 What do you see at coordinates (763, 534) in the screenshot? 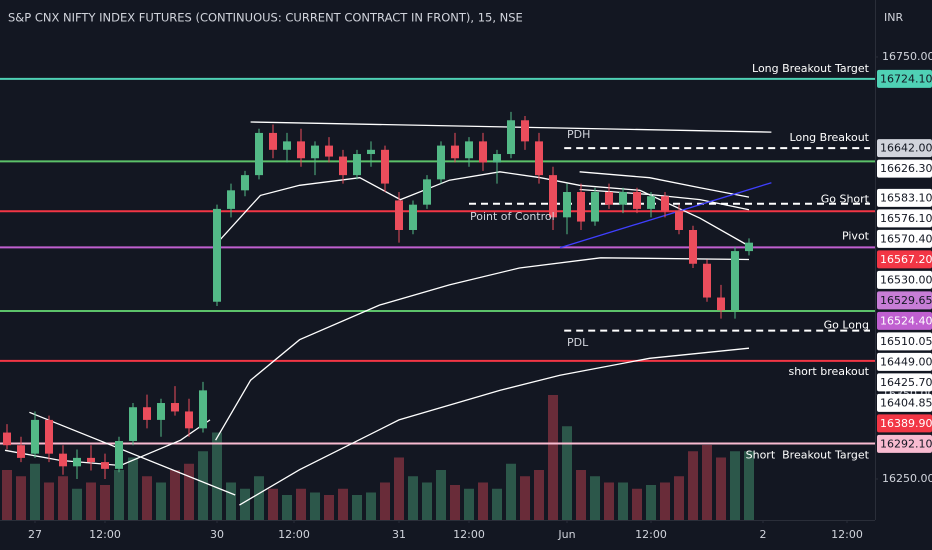
I see `x-tick-label: 2` at bounding box center [763, 534].